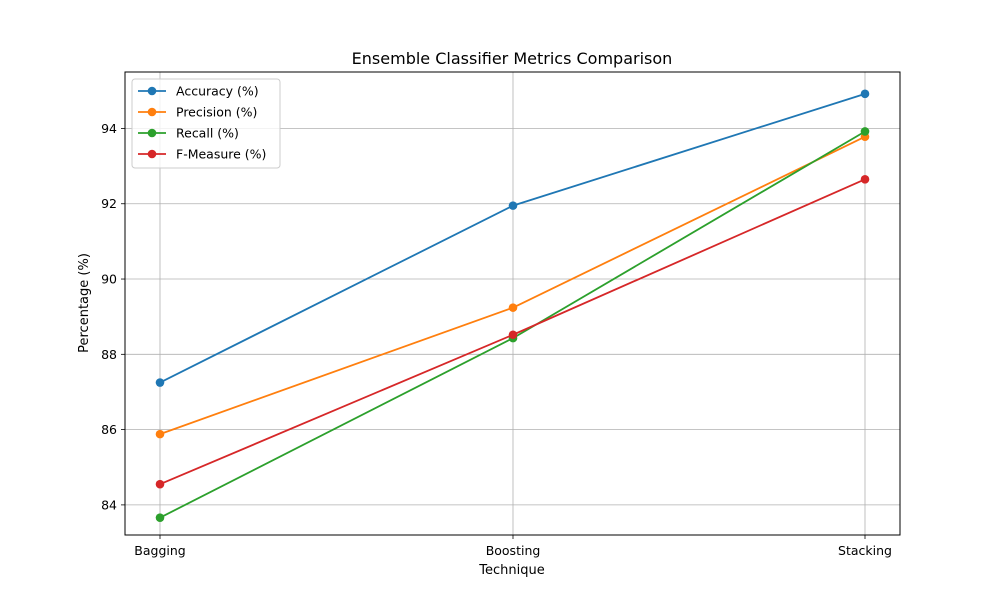 The image size is (1000, 600). Describe the element at coordinates (207, 133) in the screenshot. I see `legend-label: Recall (%)` at that location.